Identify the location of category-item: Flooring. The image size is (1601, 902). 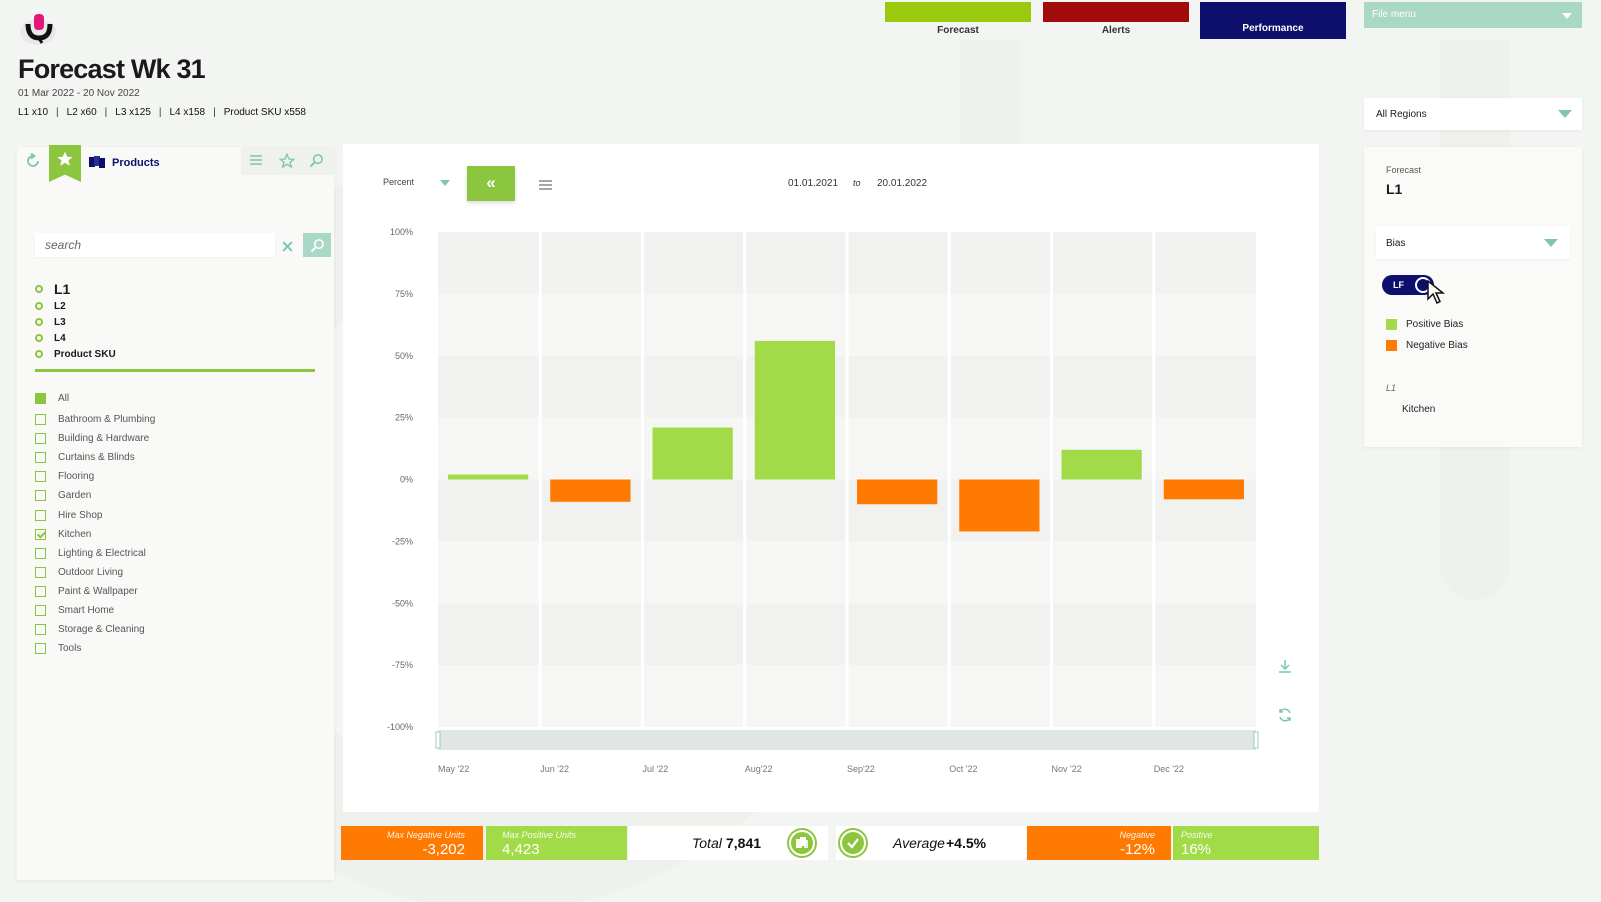
(95, 476).